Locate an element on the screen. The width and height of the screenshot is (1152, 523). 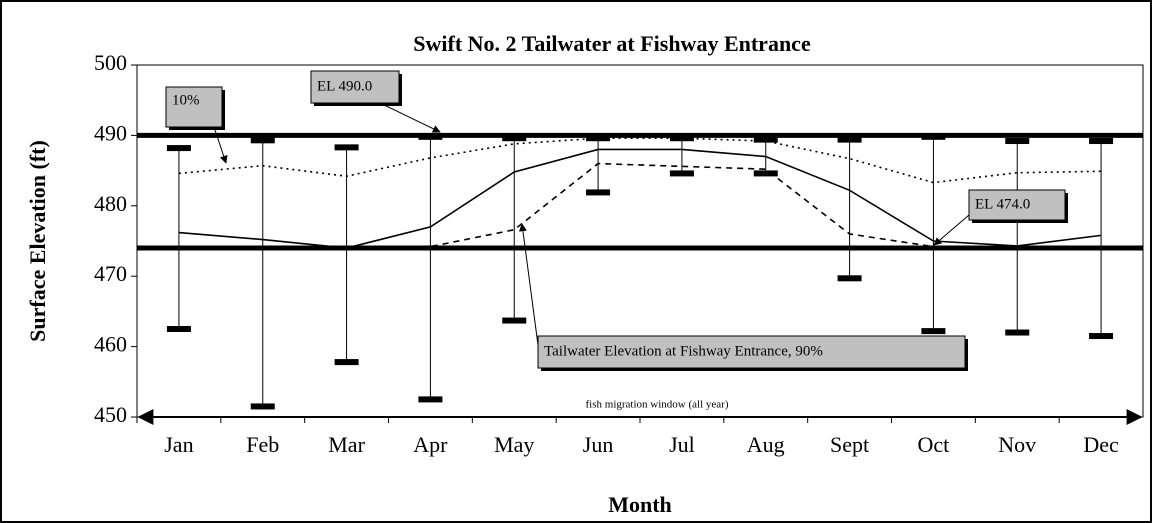
x-tick-label: Oct is located at coordinates (934, 444).